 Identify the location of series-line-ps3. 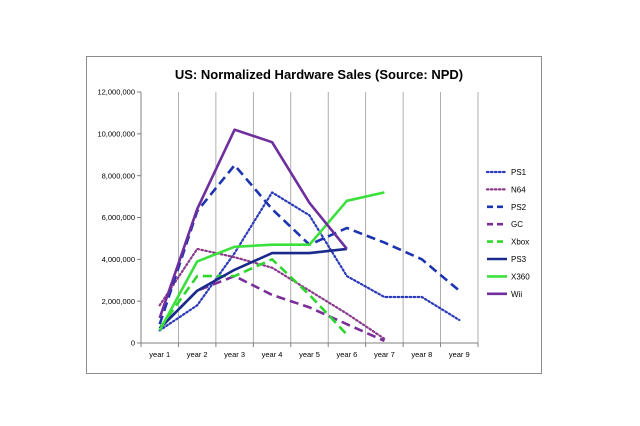
(253, 288).